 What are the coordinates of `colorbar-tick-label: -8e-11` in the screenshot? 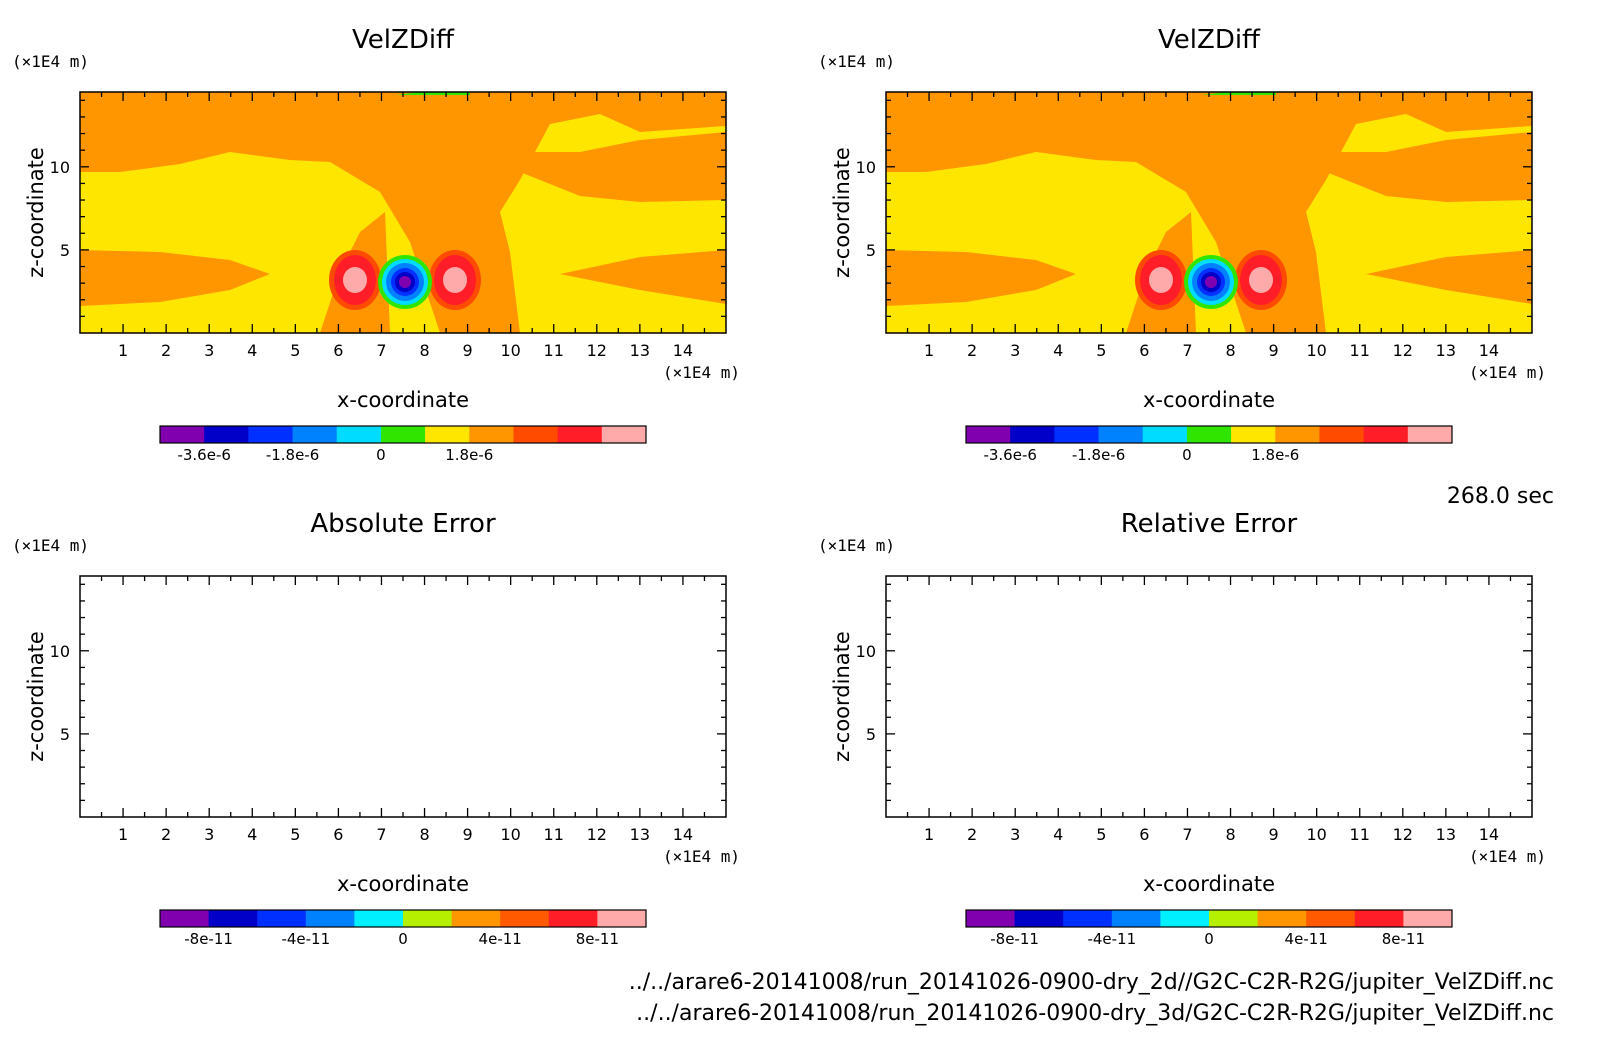 It's located at (1014, 939).